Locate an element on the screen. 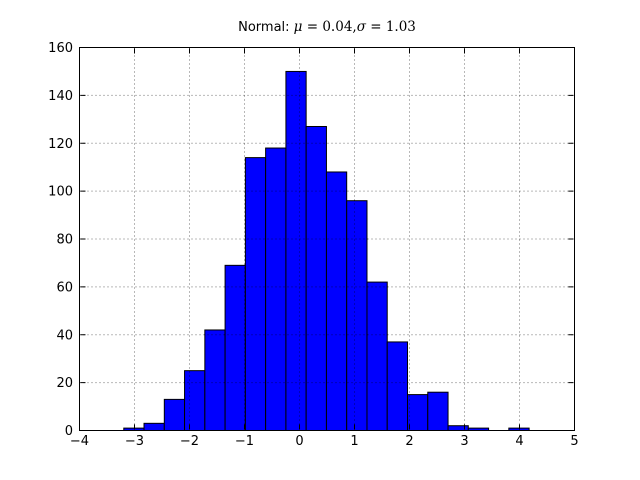 Image resolution: width=640 pixels, height=480 pixels. x-tick-label: −2 is located at coordinates (189, 441).